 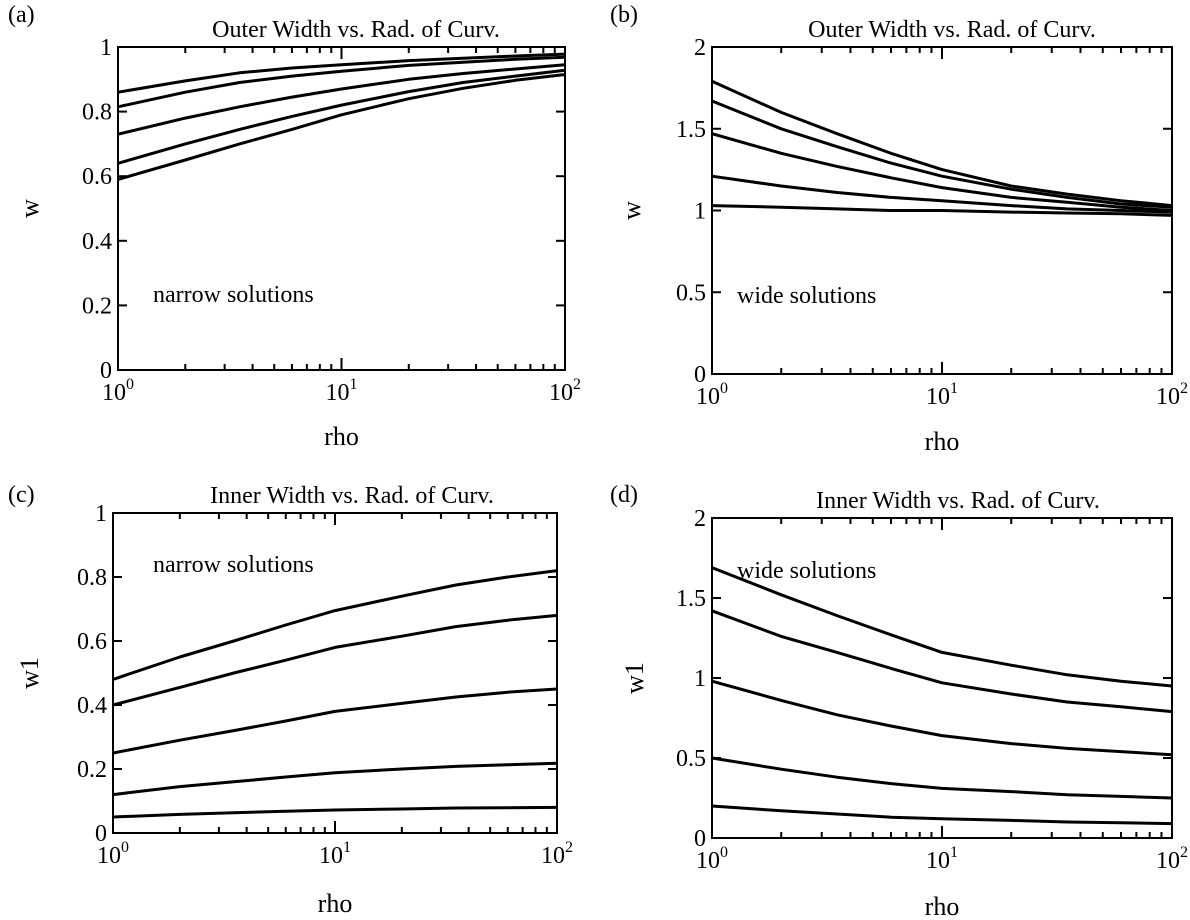 I want to click on panel-label: (b), so click(x=624, y=15).